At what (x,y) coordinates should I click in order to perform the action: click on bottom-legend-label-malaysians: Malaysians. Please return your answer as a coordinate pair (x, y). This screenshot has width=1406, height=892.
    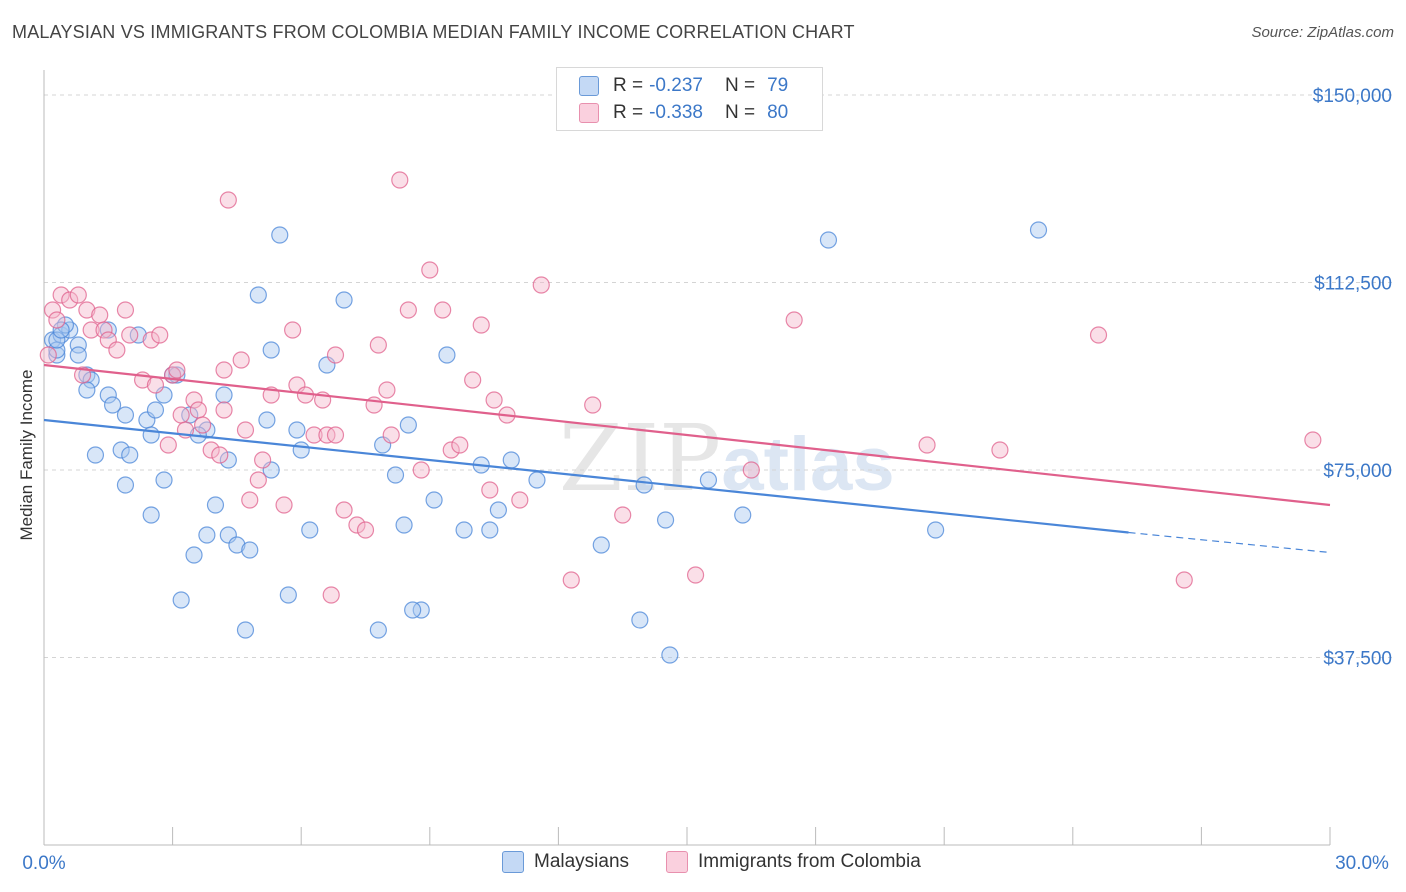
    Looking at the image, I should click on (582, 861).